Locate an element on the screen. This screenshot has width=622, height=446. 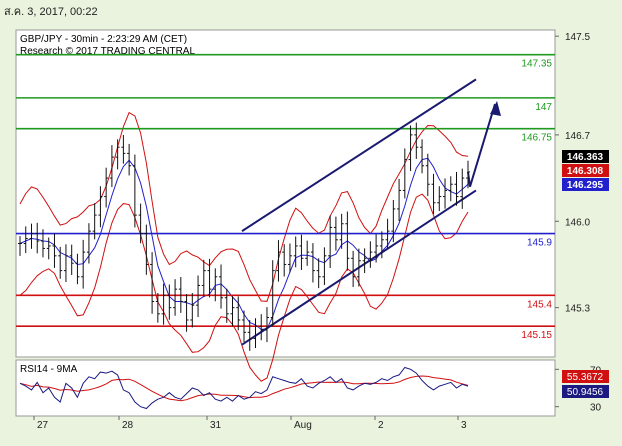
price-tag-label-2: 146.295 is located at coordinates (585, 185).